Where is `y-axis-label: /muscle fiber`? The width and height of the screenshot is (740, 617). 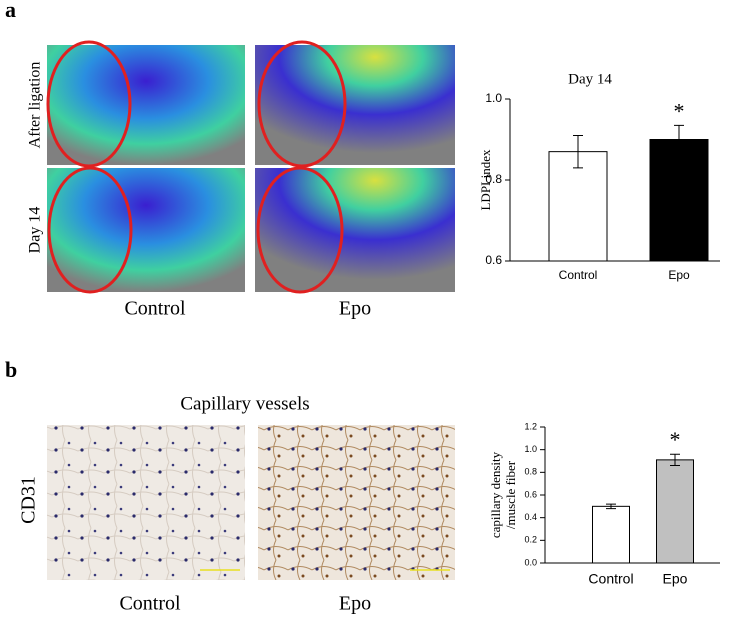
y-axis-label: /muscle fiber is located at coordinates (510, 494).